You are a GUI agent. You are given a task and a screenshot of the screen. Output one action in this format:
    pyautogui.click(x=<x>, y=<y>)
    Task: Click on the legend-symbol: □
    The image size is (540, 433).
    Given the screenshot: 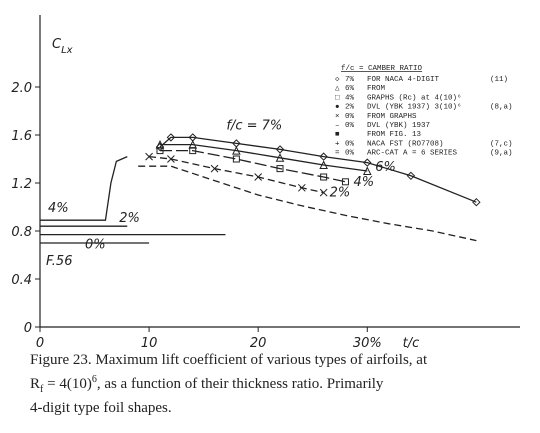 What is the action you would take?
    pyautogui.click(x=337, y=98)
    